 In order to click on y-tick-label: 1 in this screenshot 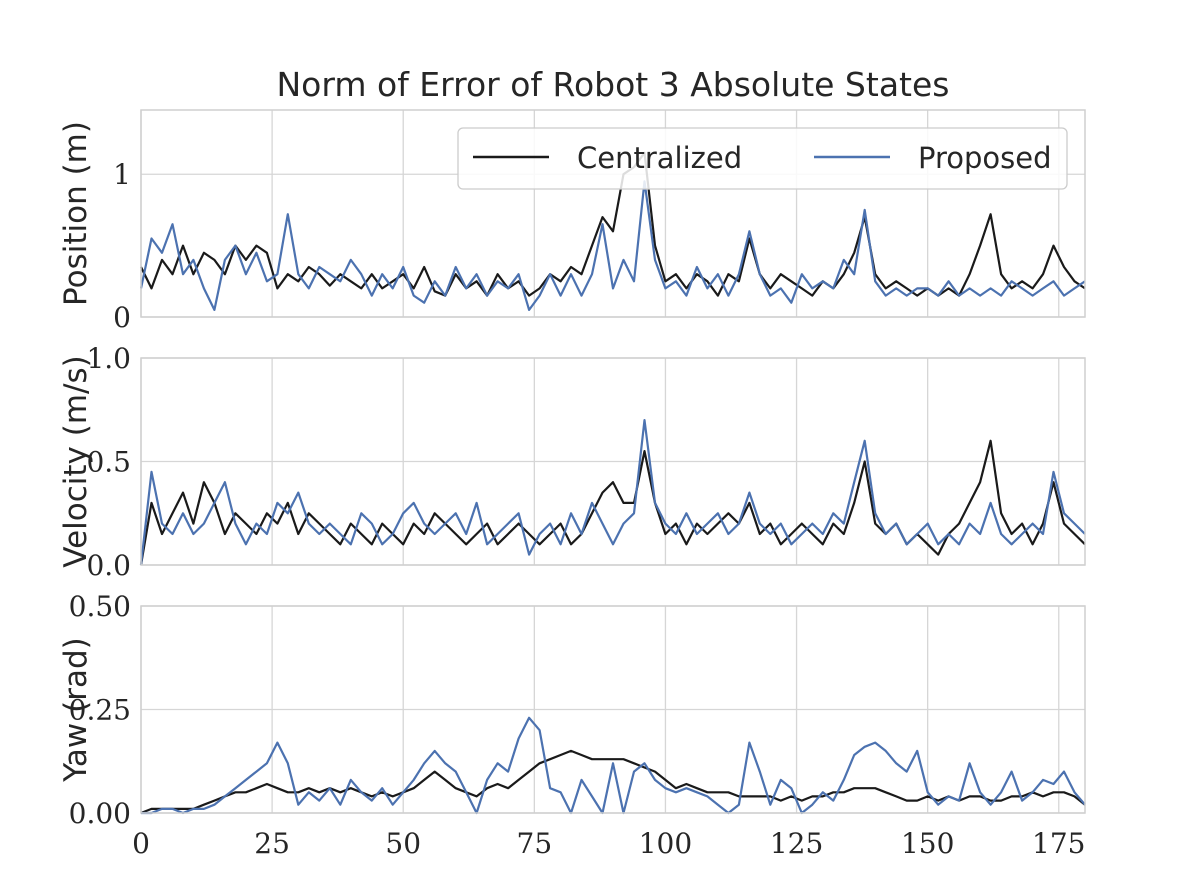, I will do `click(122, 174)`.